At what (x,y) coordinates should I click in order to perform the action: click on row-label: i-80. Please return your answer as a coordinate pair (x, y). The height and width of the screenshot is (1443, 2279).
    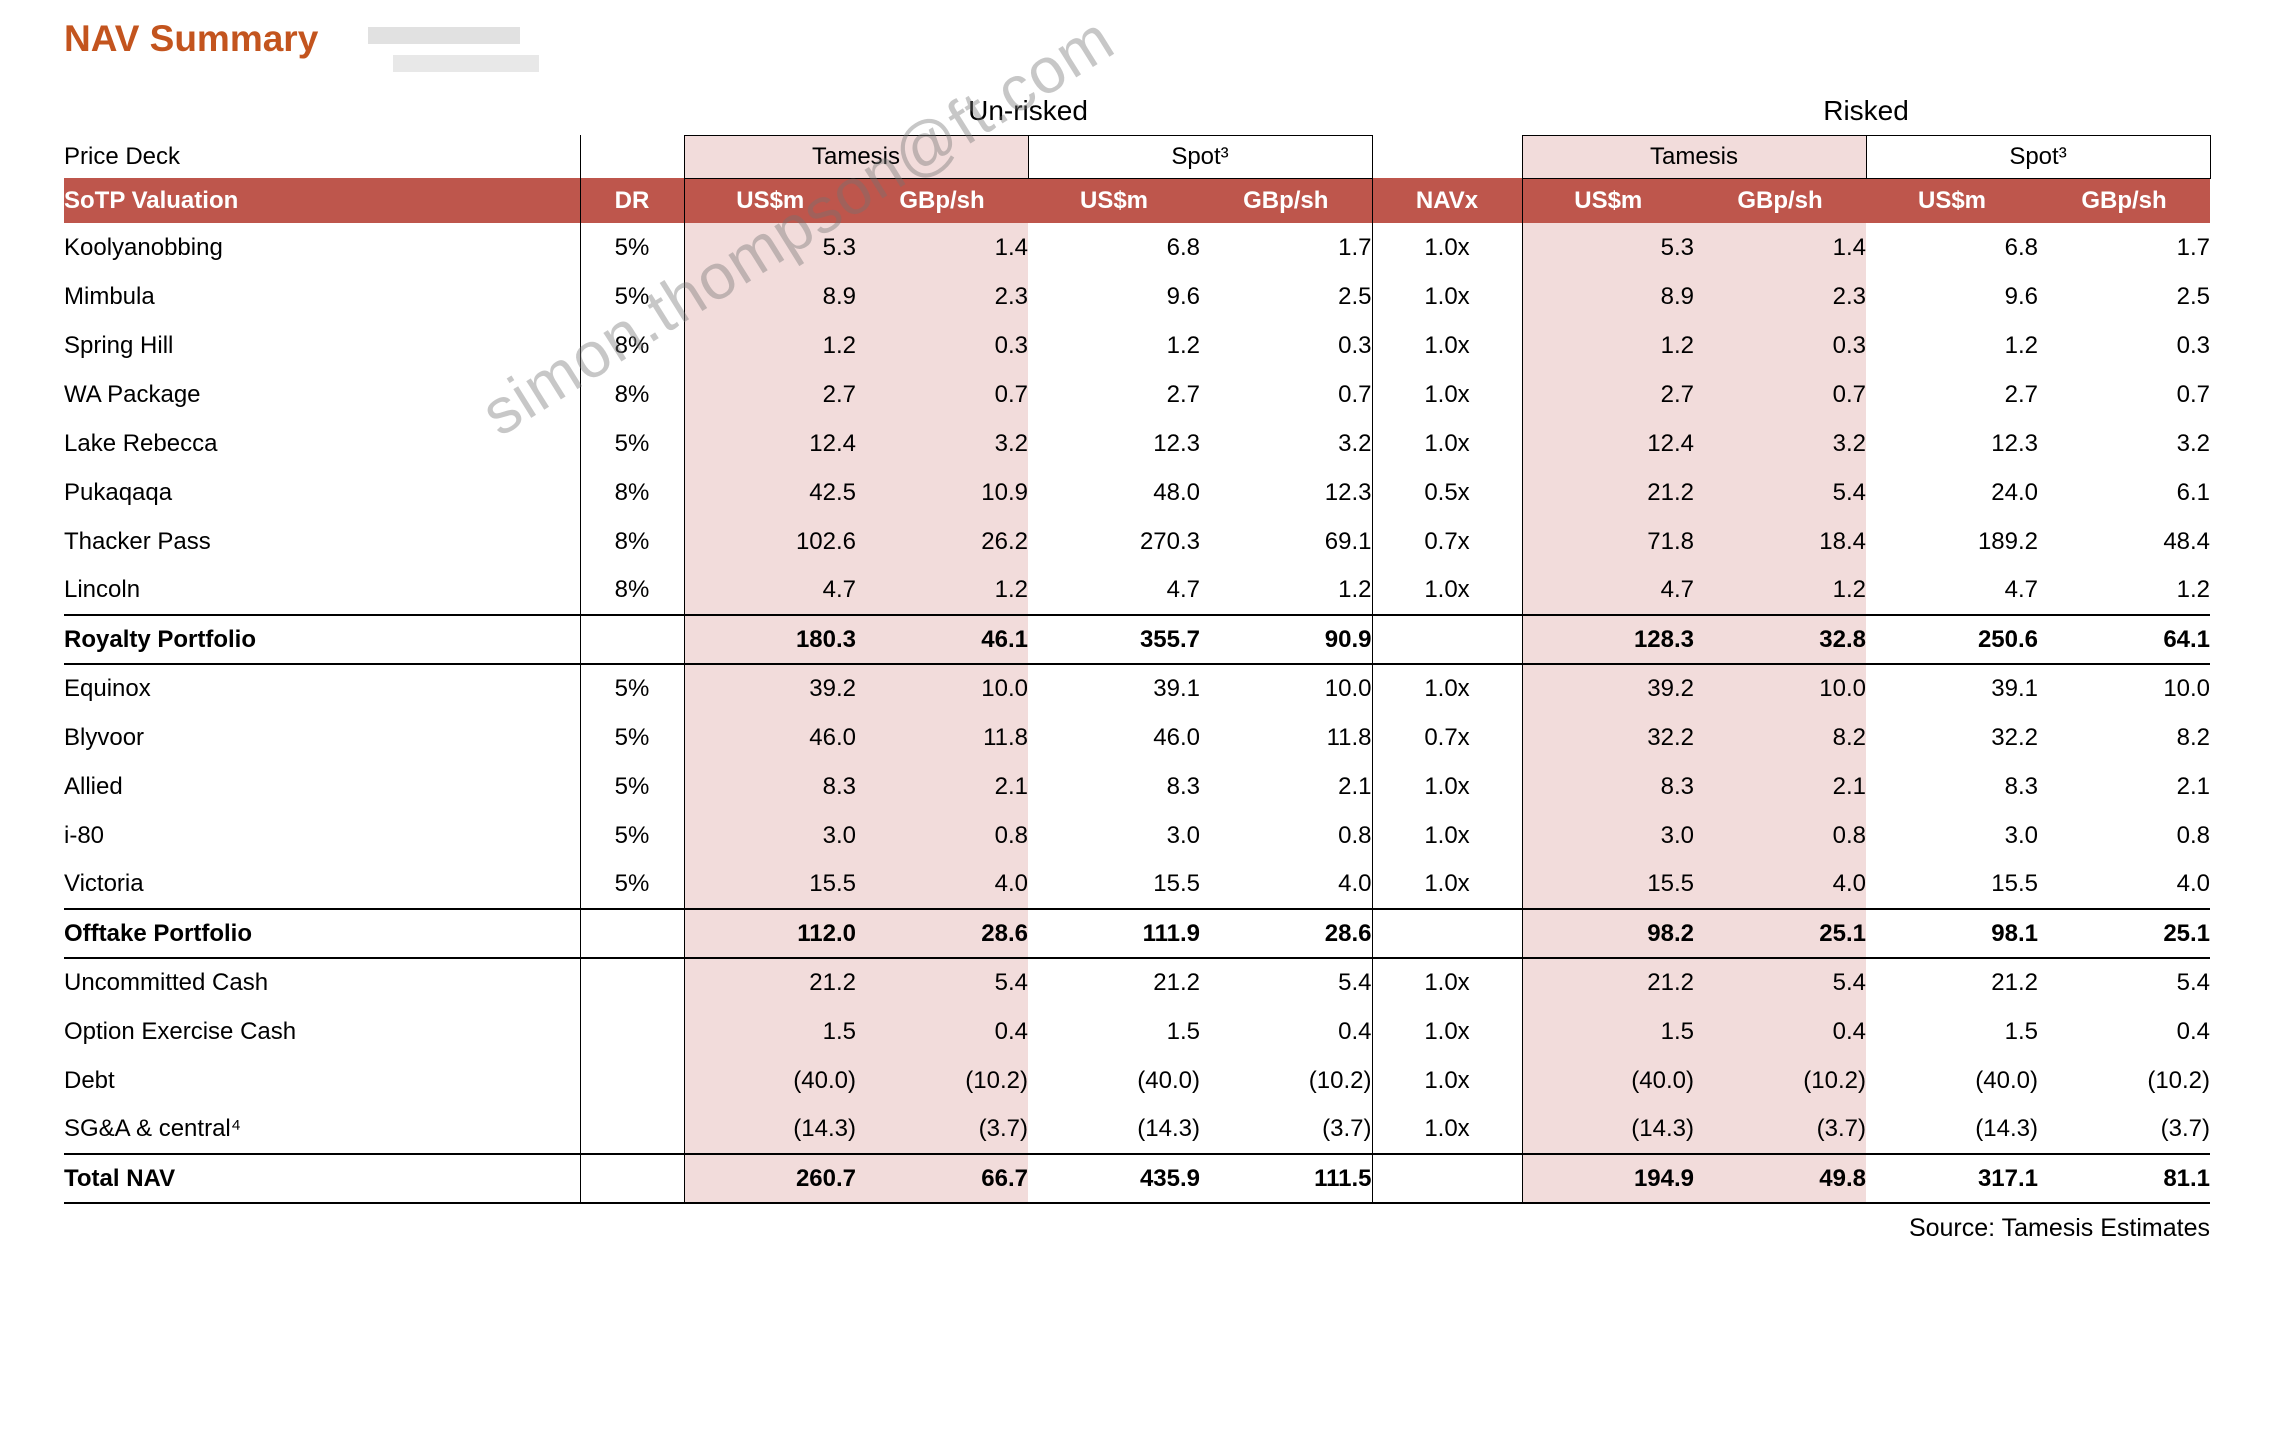
    Looking at the image, I should click on (322, 835).